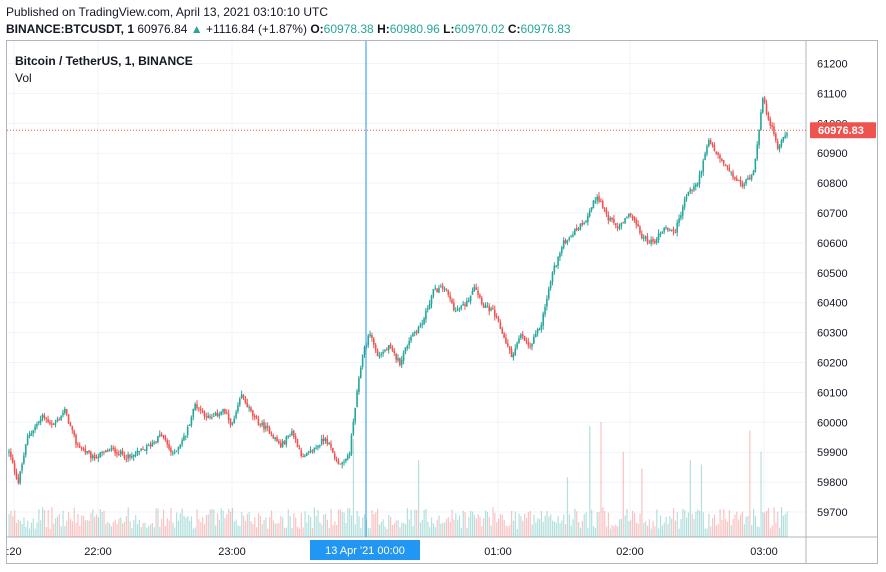 This screenshot has width=886, height=572. Describe the element at coordinates (196, 29) in the screenshot. I see `change-arrow: ▲` at that location.